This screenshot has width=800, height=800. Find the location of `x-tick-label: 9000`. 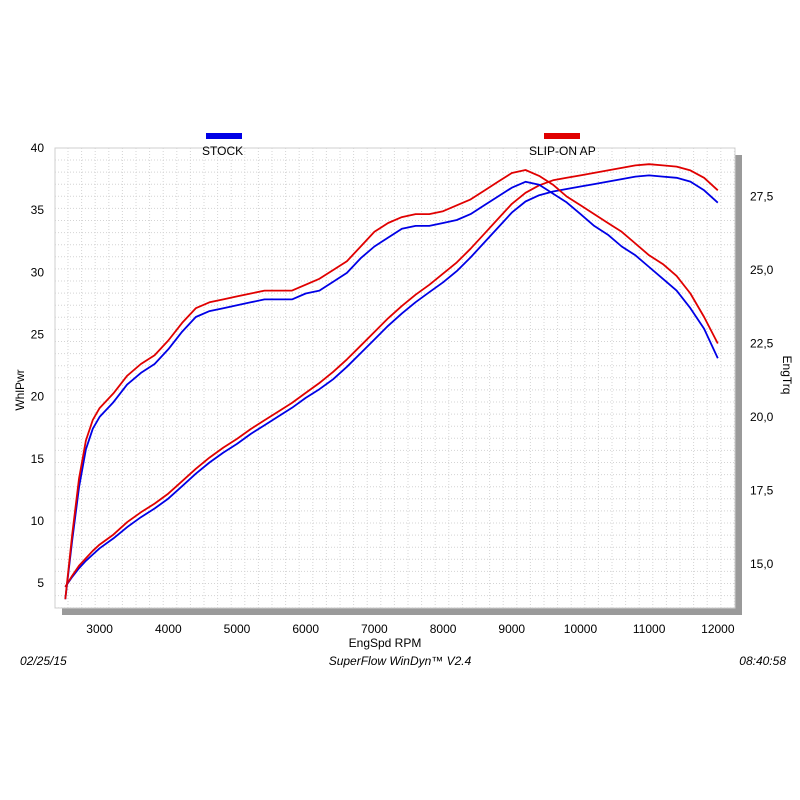

x-tick-label: 9000 is located at coordinates (511, 629).